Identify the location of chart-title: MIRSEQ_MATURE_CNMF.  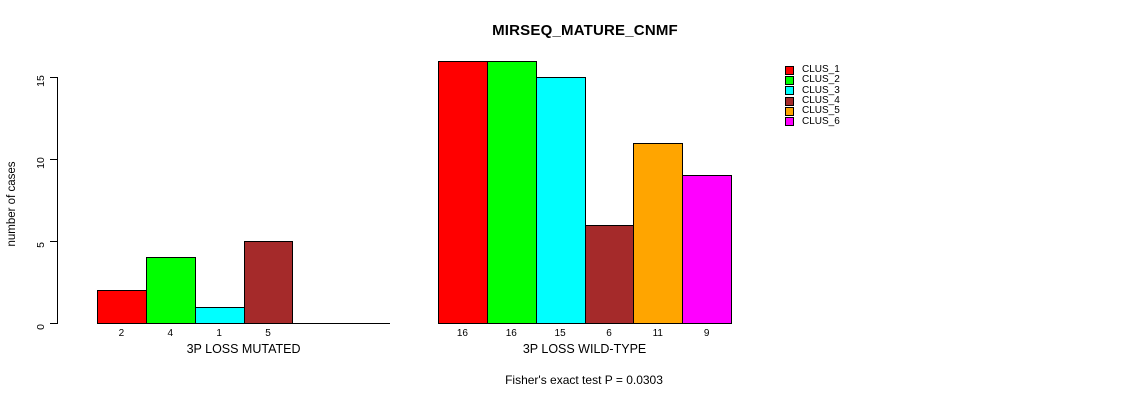
(585, 30).